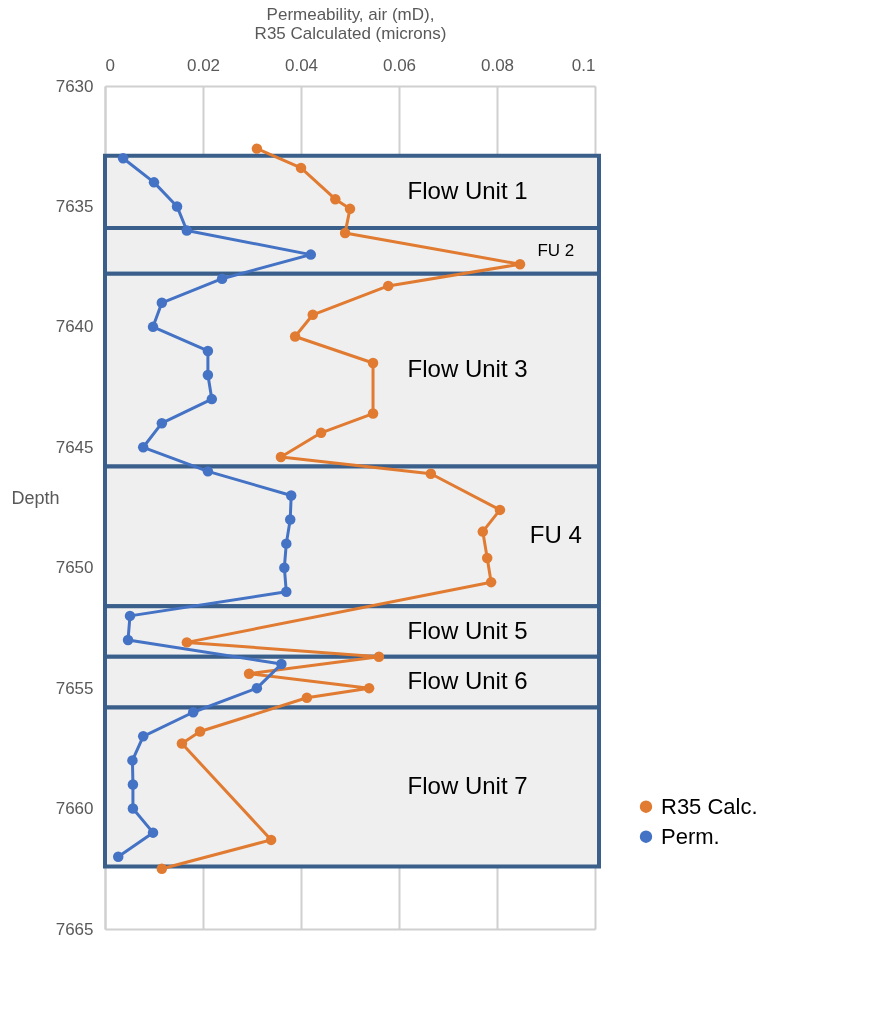  Describe the element at coordinates (74, 447) in the screenshot. I see `y-tick-label: 7645` at that location.